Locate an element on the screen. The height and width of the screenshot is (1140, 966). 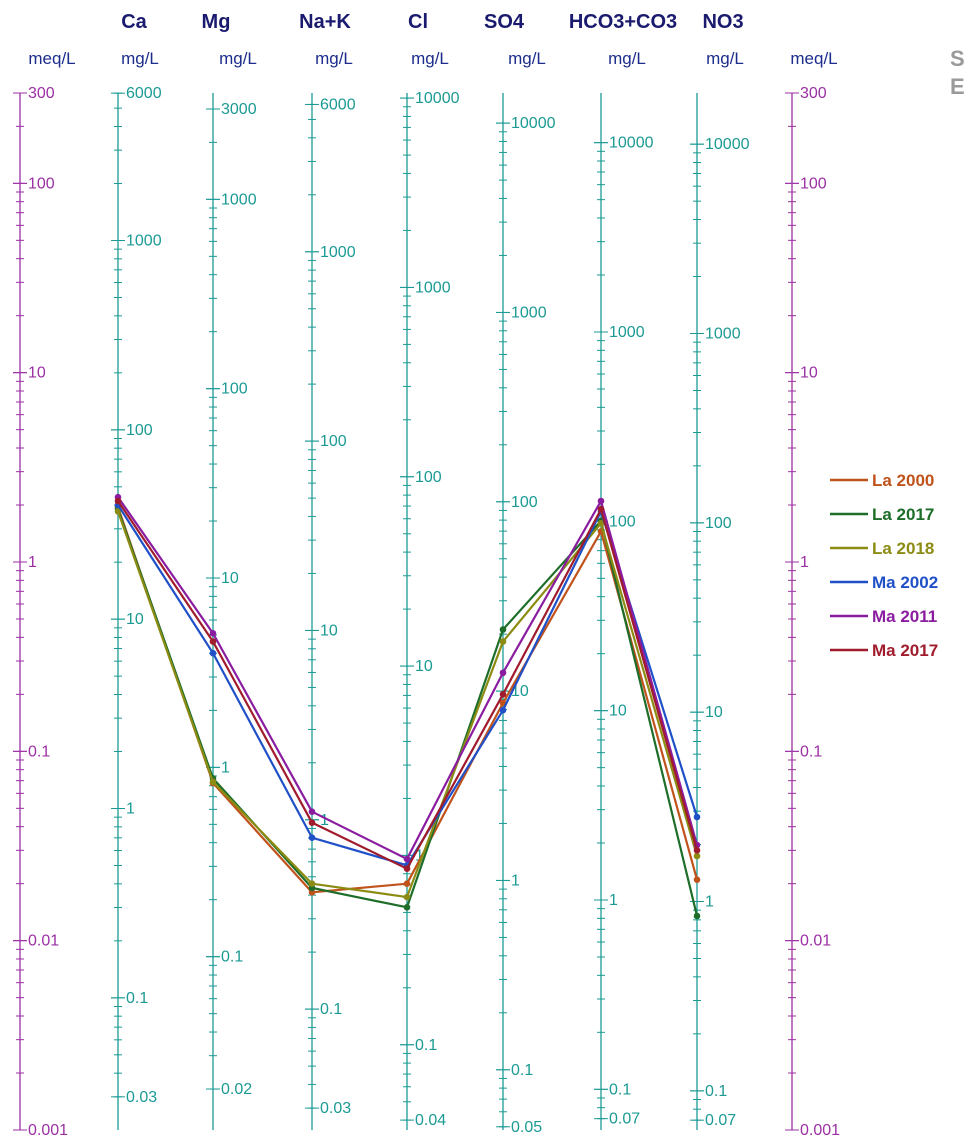
axis-header: Na+K is located at coordinates (325, 22).